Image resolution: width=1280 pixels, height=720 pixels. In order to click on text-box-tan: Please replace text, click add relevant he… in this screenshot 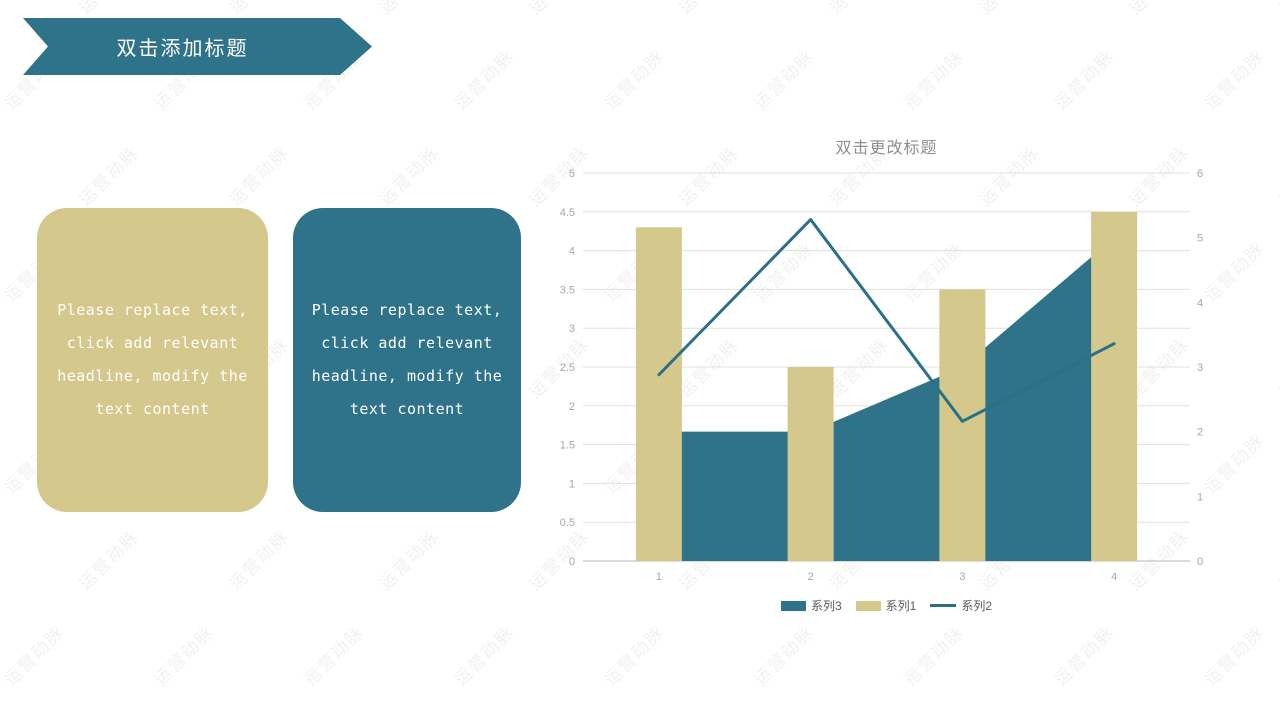, I will do `click(152, 360)`.